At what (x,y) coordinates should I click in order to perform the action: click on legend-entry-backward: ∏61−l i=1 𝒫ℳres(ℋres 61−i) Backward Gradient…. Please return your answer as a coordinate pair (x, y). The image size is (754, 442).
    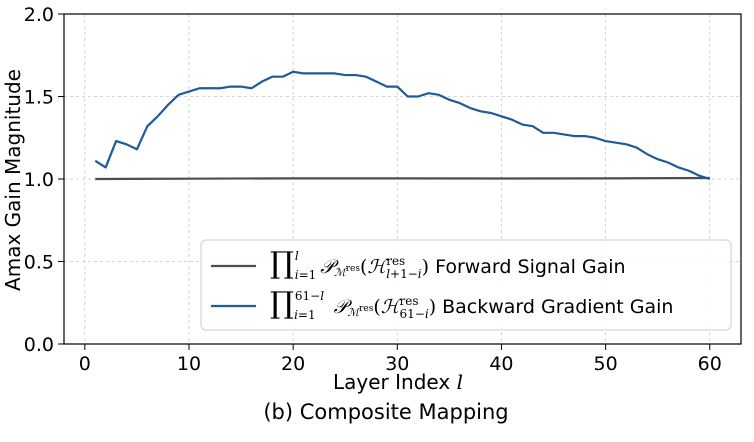
    Looking at the image, I should click on (471, 304).